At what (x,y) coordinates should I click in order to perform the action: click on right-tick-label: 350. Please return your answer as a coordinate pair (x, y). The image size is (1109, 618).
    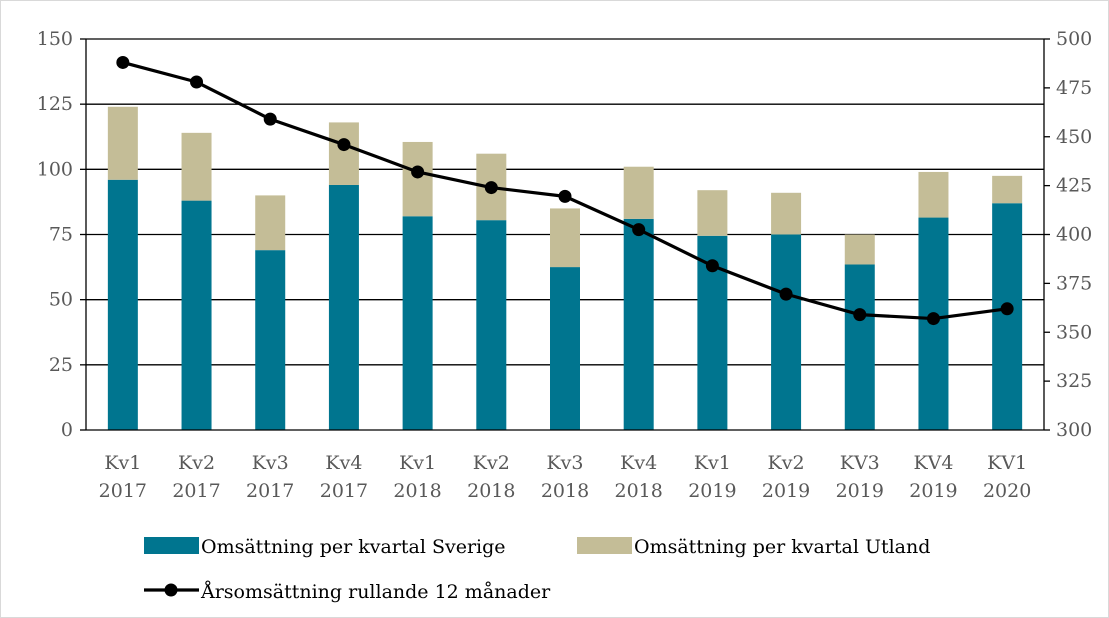
    Looking at the image, I should click on (1074, 332).